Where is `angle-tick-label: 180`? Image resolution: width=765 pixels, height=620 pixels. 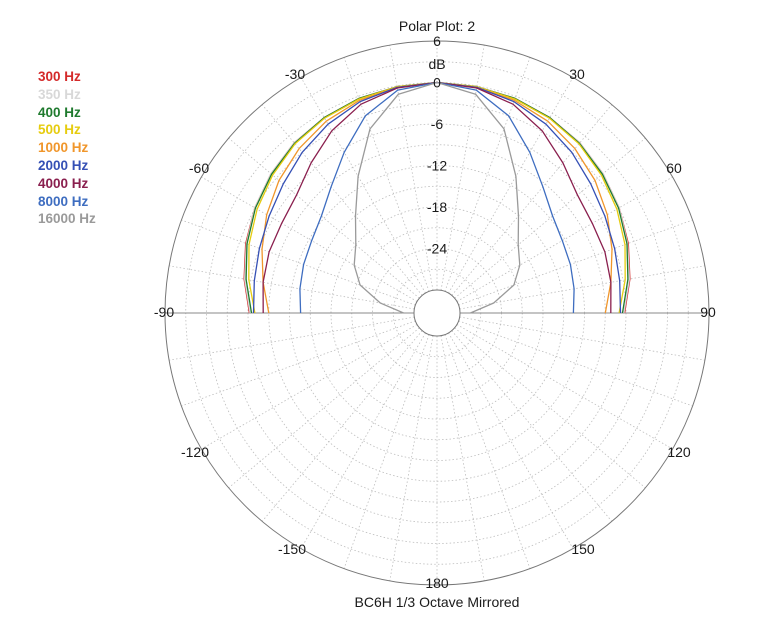 angle-tick-label: 180 is located at coordinates (437, 583).